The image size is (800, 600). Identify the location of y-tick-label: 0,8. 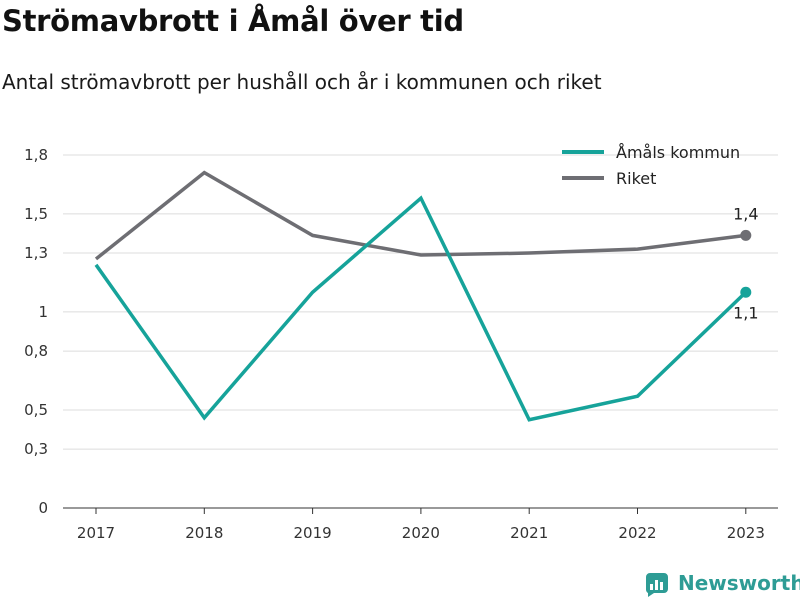
(36, 351).